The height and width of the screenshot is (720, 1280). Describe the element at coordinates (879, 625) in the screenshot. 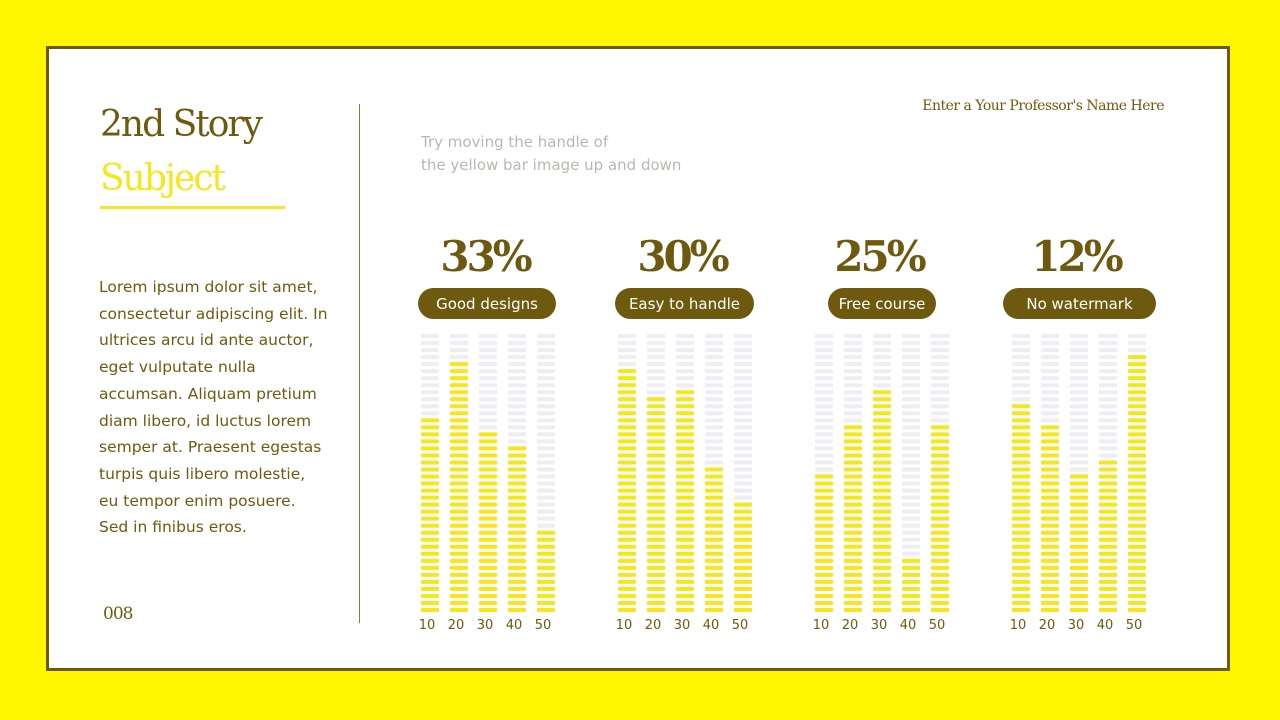

I see `tick-label: 30` at that location.